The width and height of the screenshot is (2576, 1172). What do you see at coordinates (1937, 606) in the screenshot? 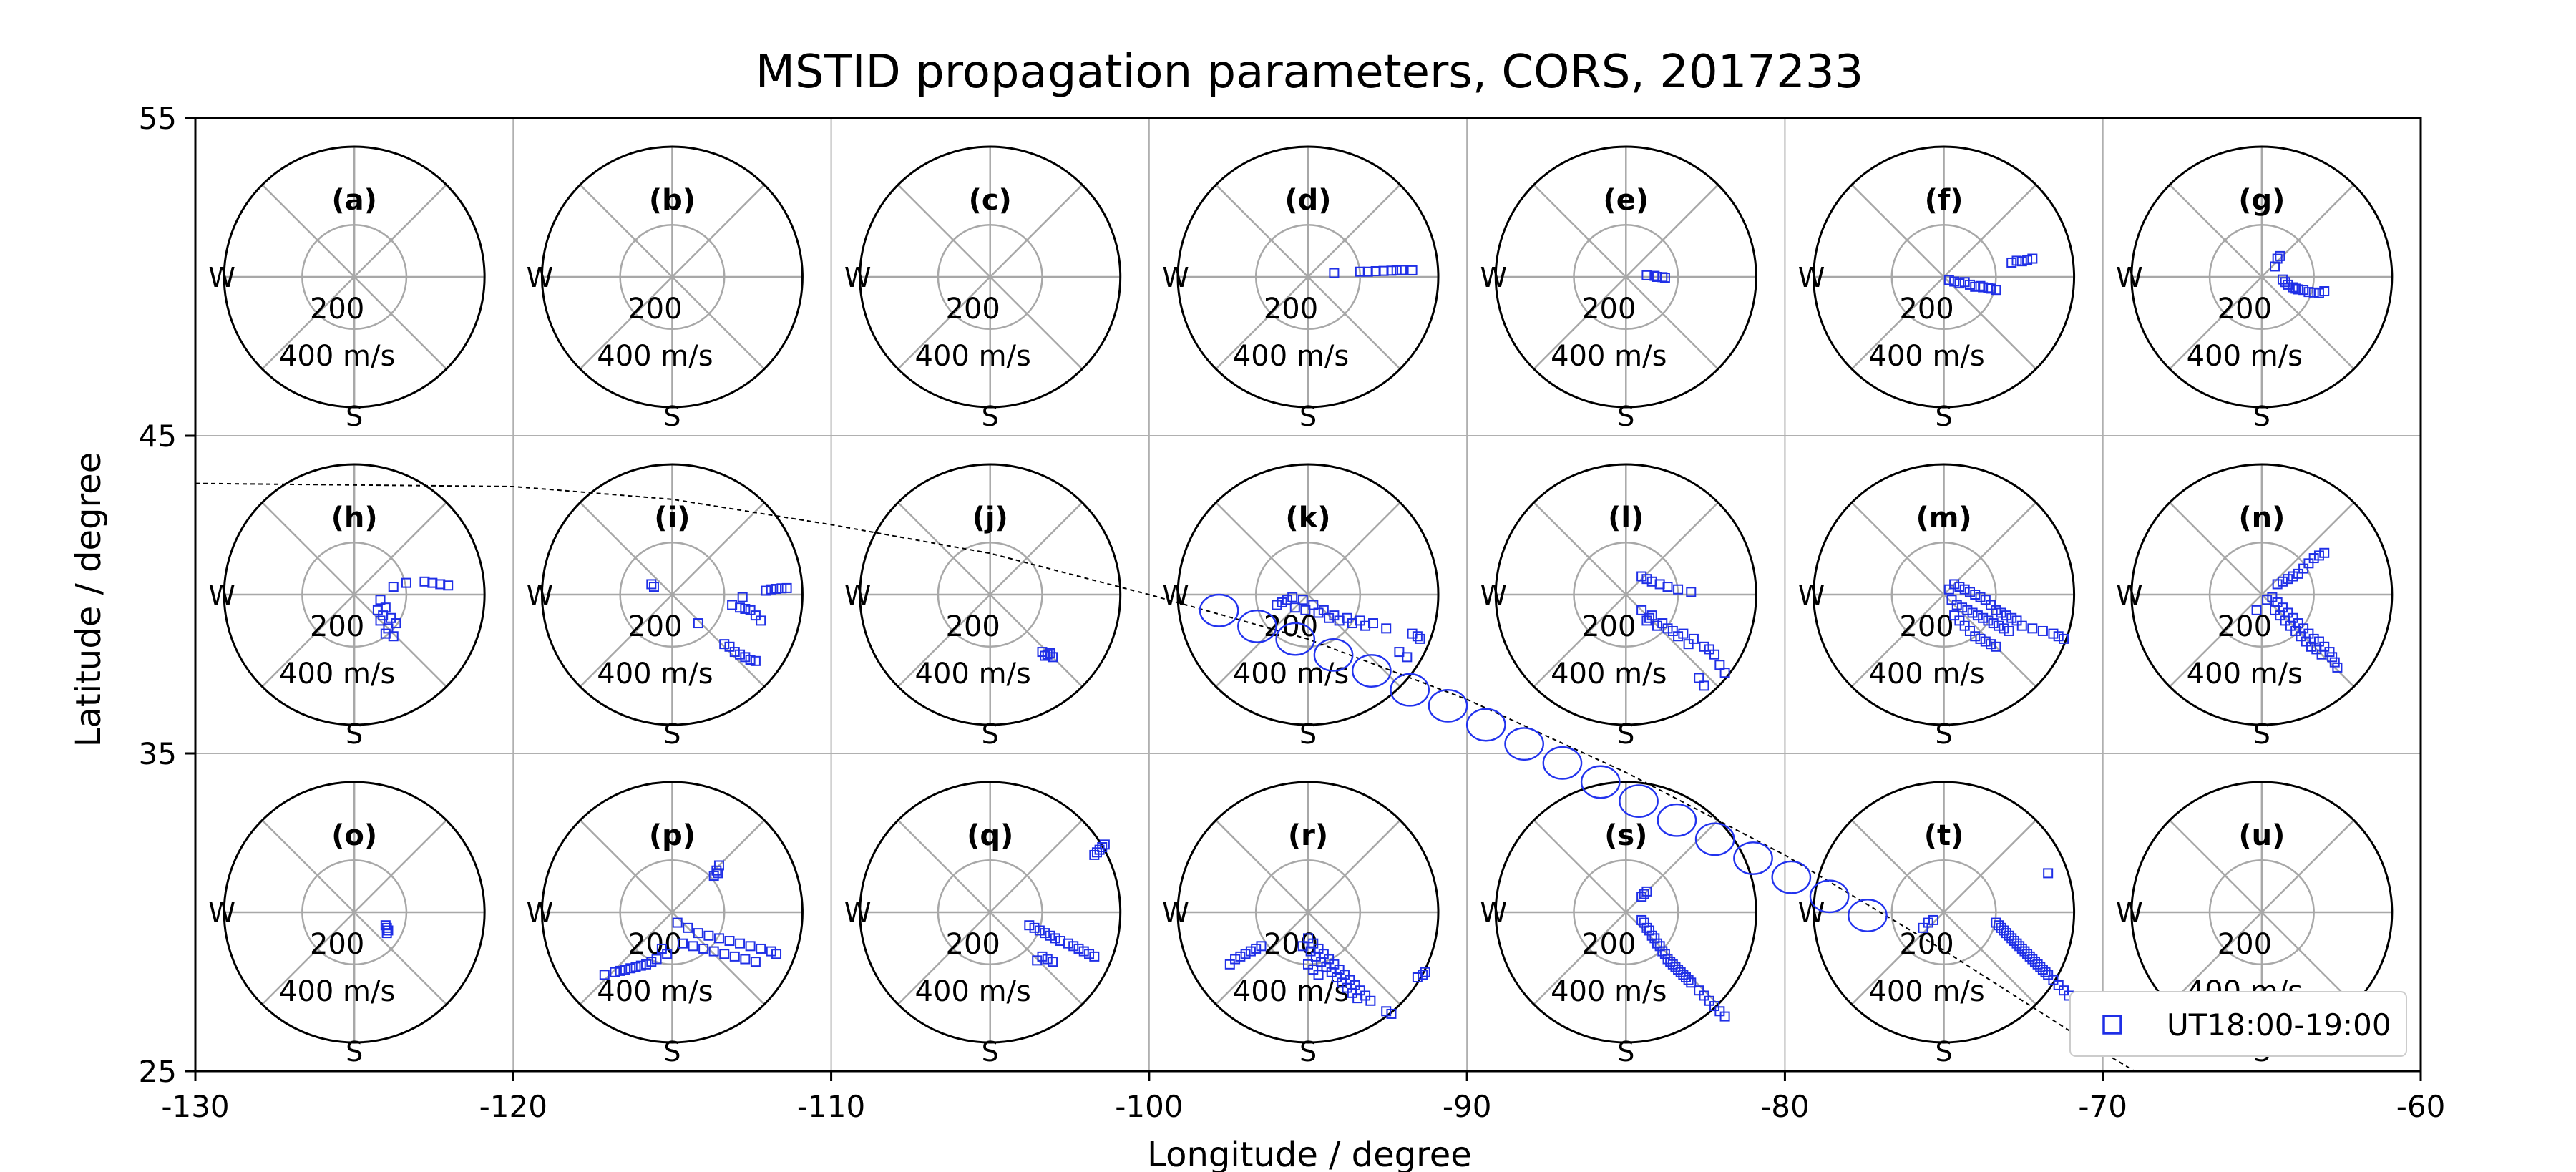
I see `polar-subplot: (m) W S 200 400 m/s` at bounding box center [1937, 606].